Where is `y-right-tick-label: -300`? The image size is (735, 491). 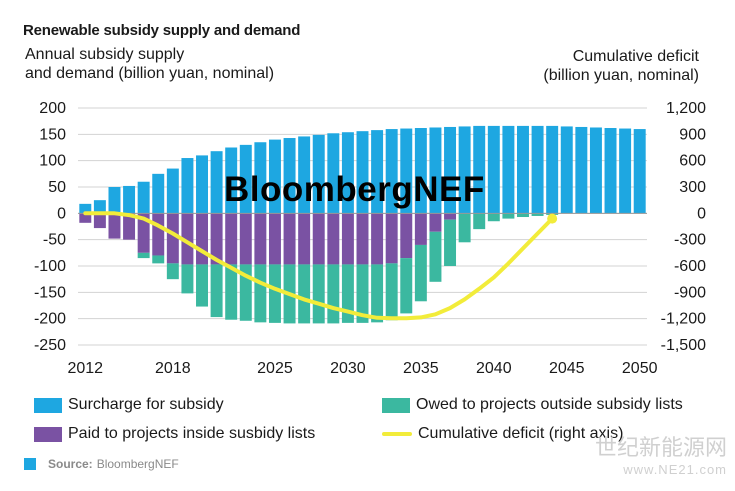 y-right-tick-label: -300 is located at coordinates (690, 240).